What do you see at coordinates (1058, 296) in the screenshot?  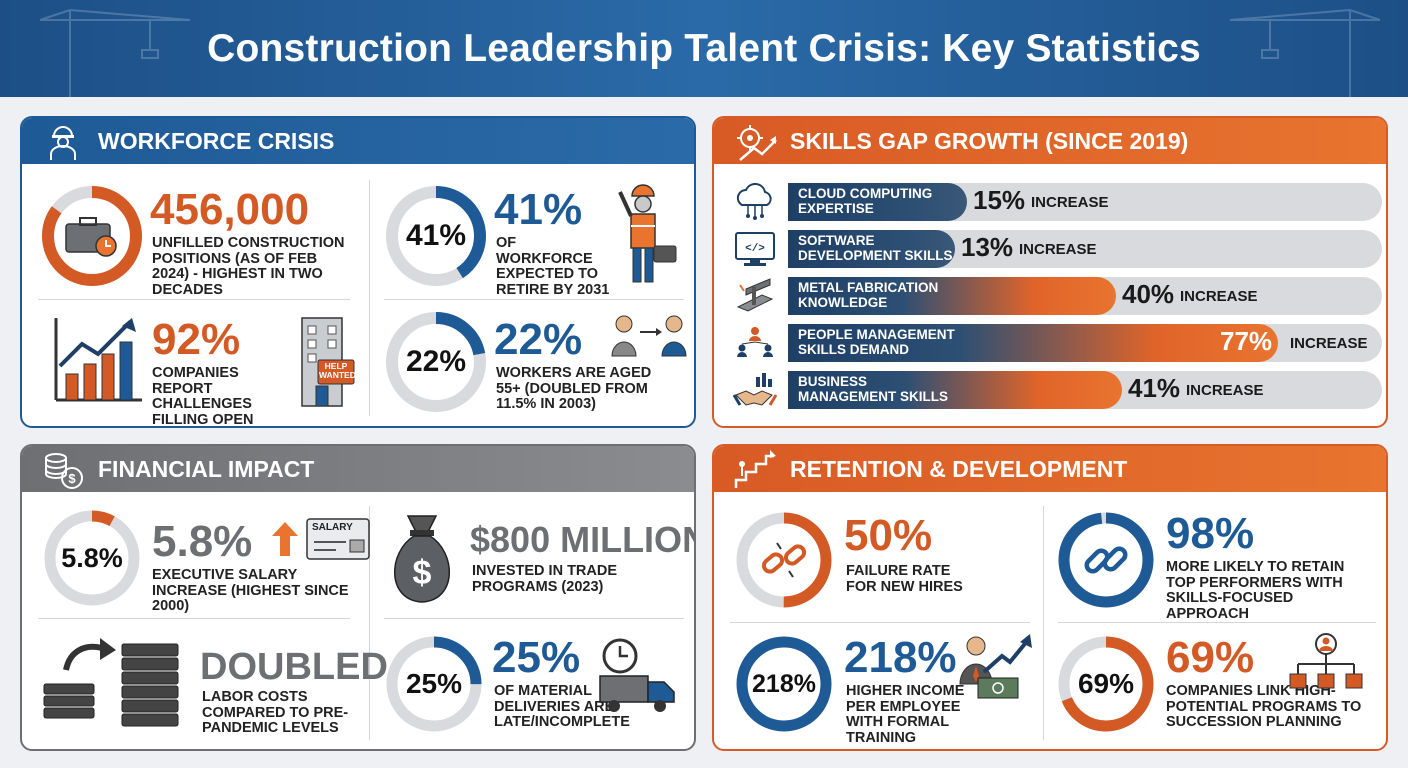 I see `skill-row: METAL FABRICATION KNOWLEDGE 40% INCREASE` at bounding box center [1058, 296].